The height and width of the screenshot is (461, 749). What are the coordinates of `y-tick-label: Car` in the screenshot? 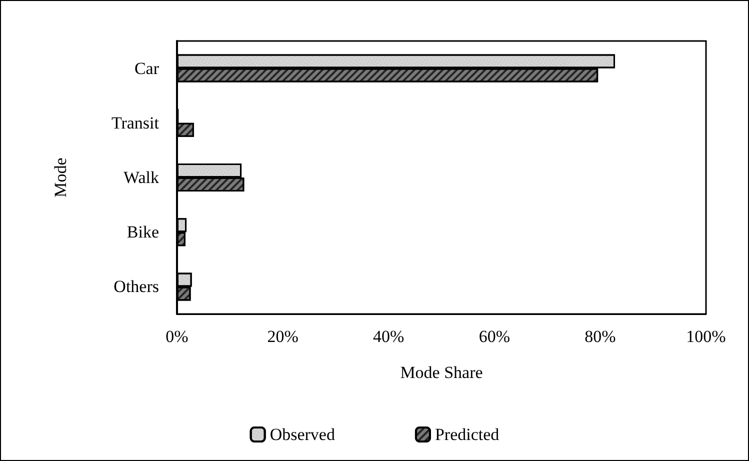 It's located at (147, 68).